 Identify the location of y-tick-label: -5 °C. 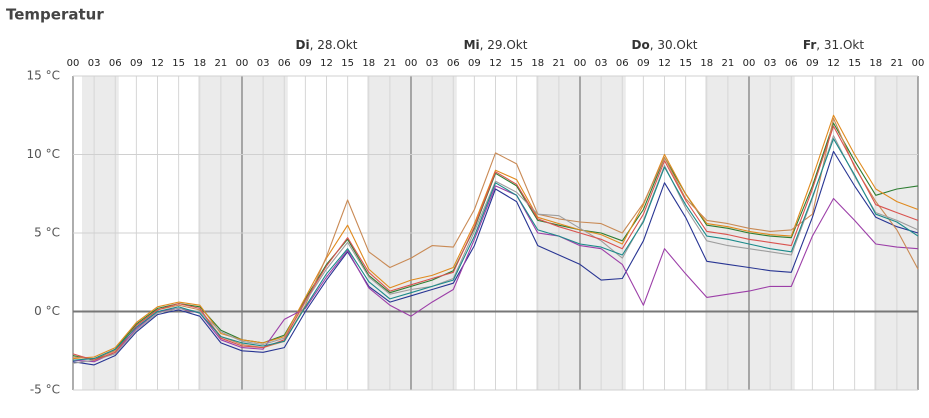
(45, 390).